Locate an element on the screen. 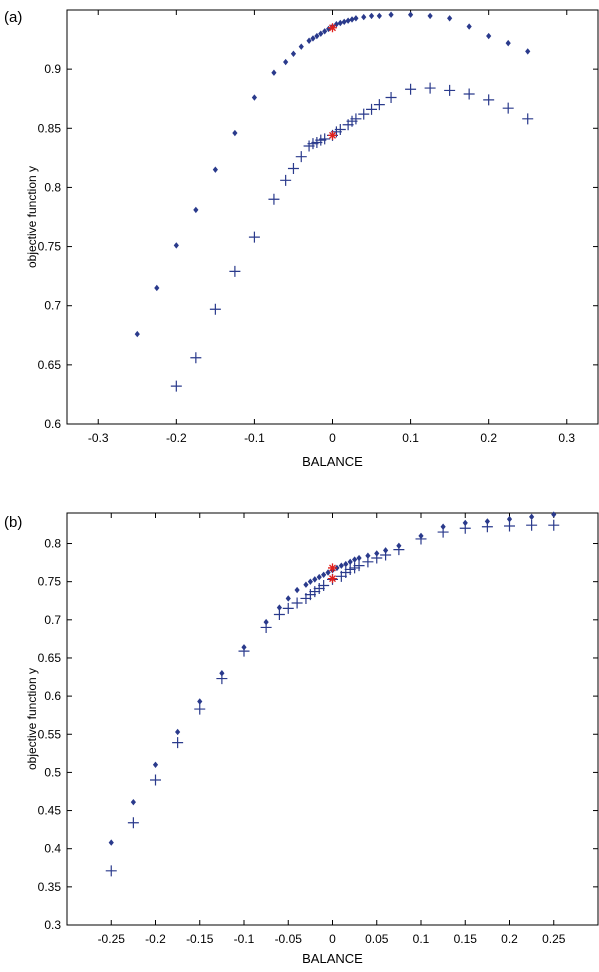  x-tick-label: -0.05 is located at coordinates (289, 939).